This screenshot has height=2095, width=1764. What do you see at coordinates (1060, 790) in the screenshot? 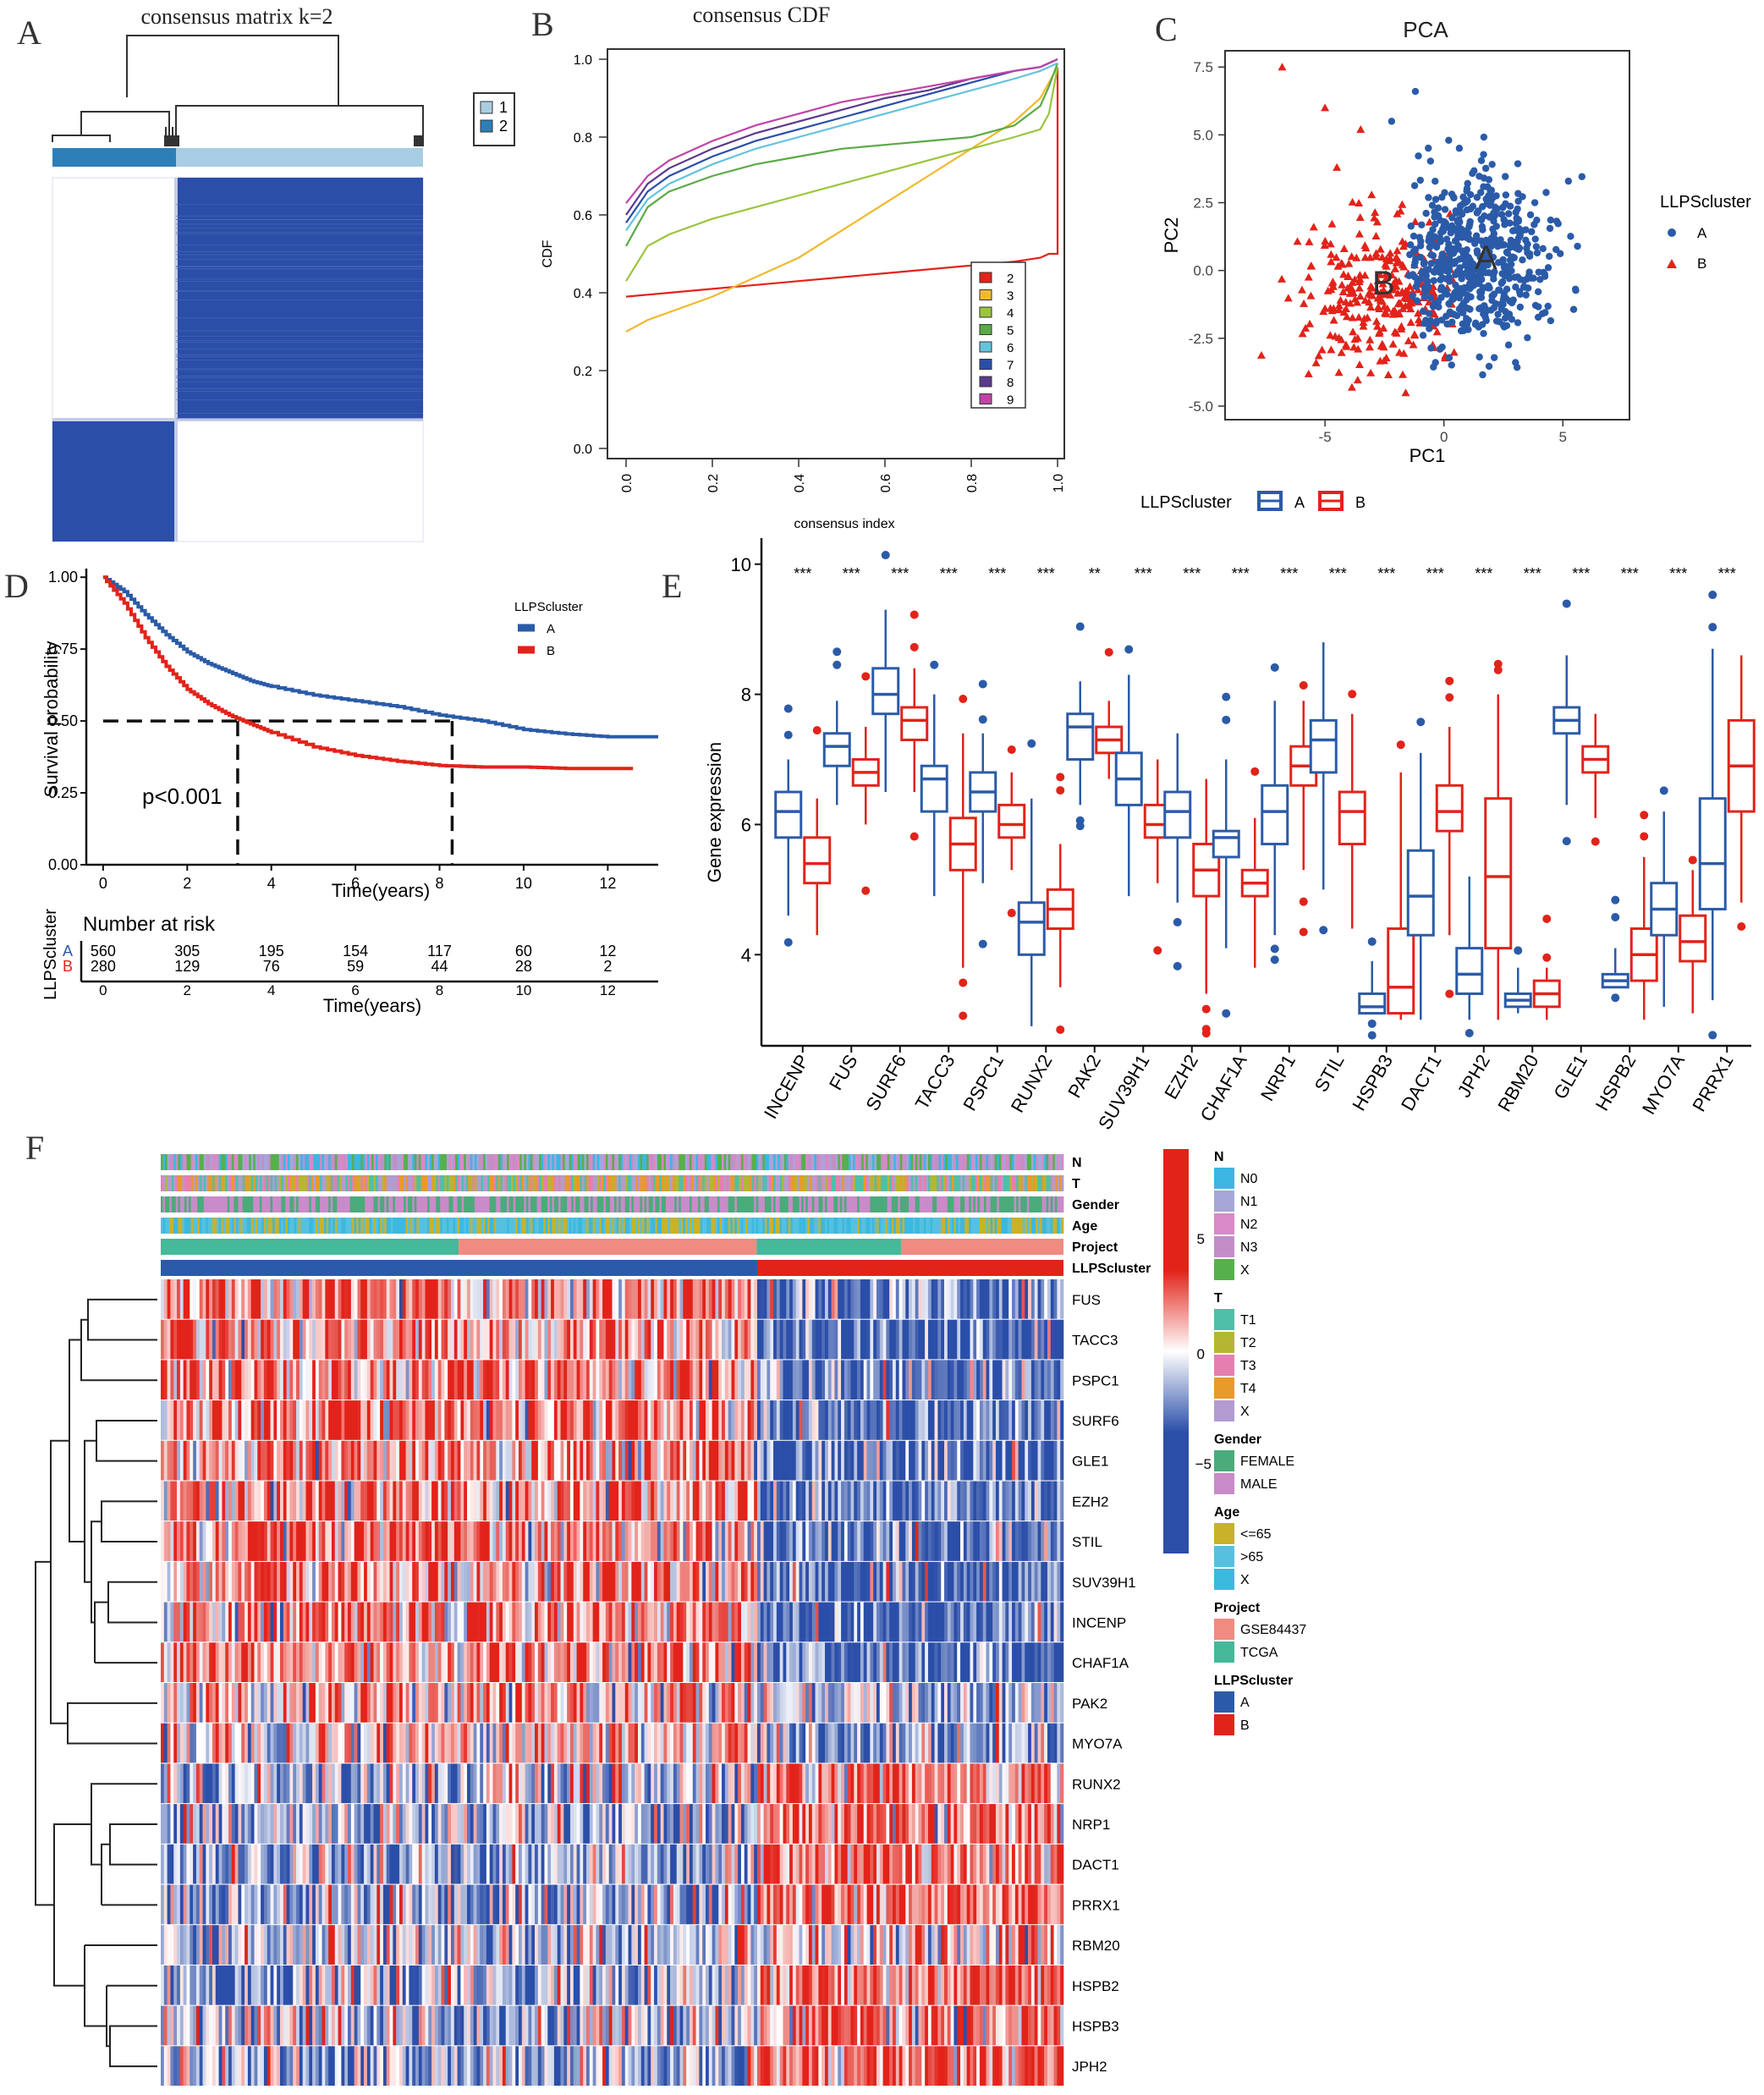
I see `box-outlier-B` at bounding box center [1060, 790].